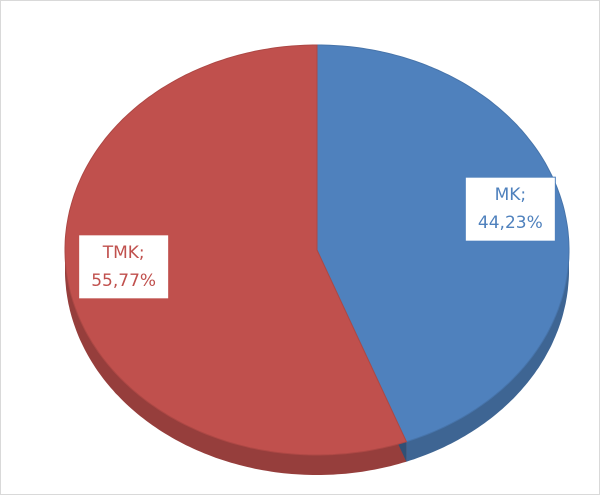 Image resolution: width=600 pixels, height=495 pixels. Describe the element at coordinates (511, 195) in the screenshot. I see `data-label-category: MK;` at that location.